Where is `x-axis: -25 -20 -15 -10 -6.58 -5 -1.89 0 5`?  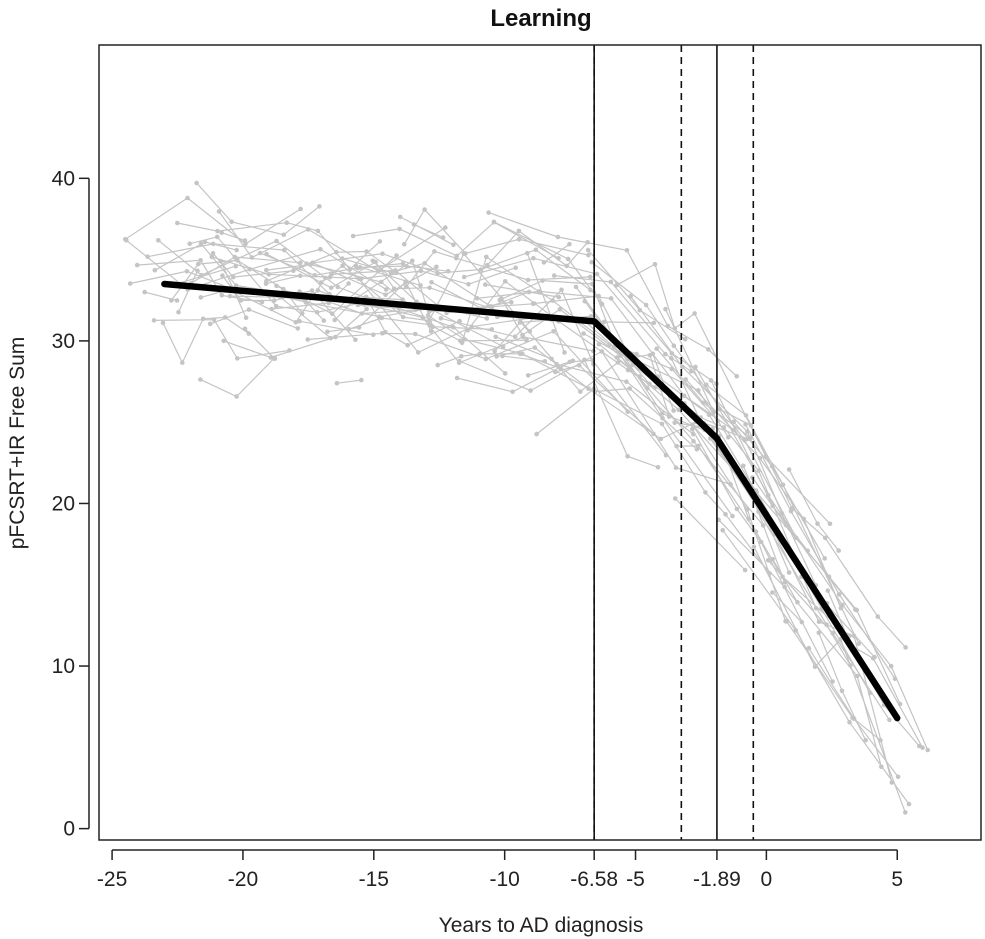 x-axis: -25 -20 -15 -10 -6.58 -5 -1.89 0 5 is located at coordinates (500, 870).